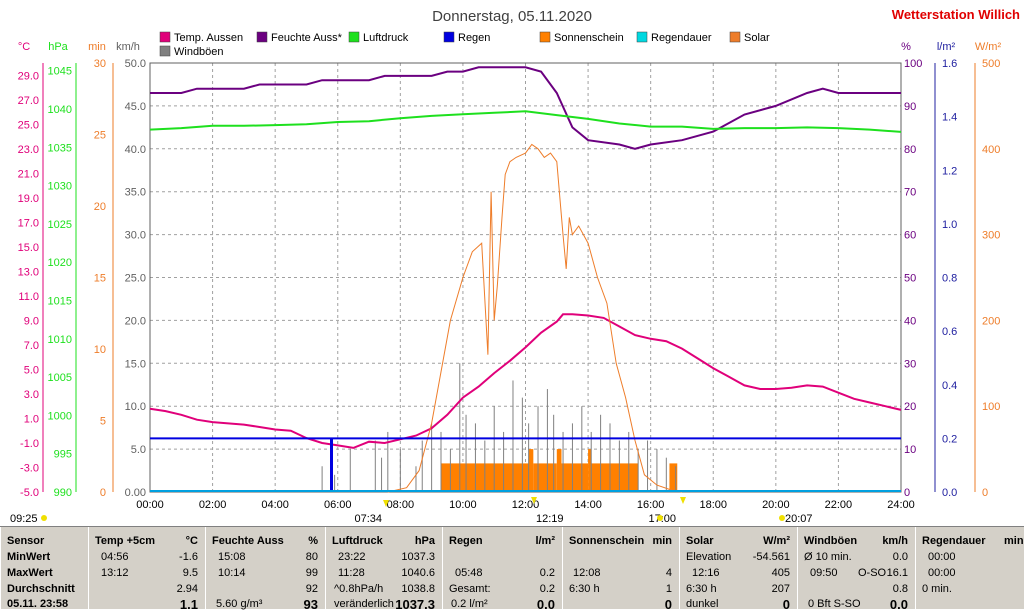 The image size is (1024, 612). Describe the element at coordinates (782, 518) in the screenshot. I see `moon-icon` at that location.